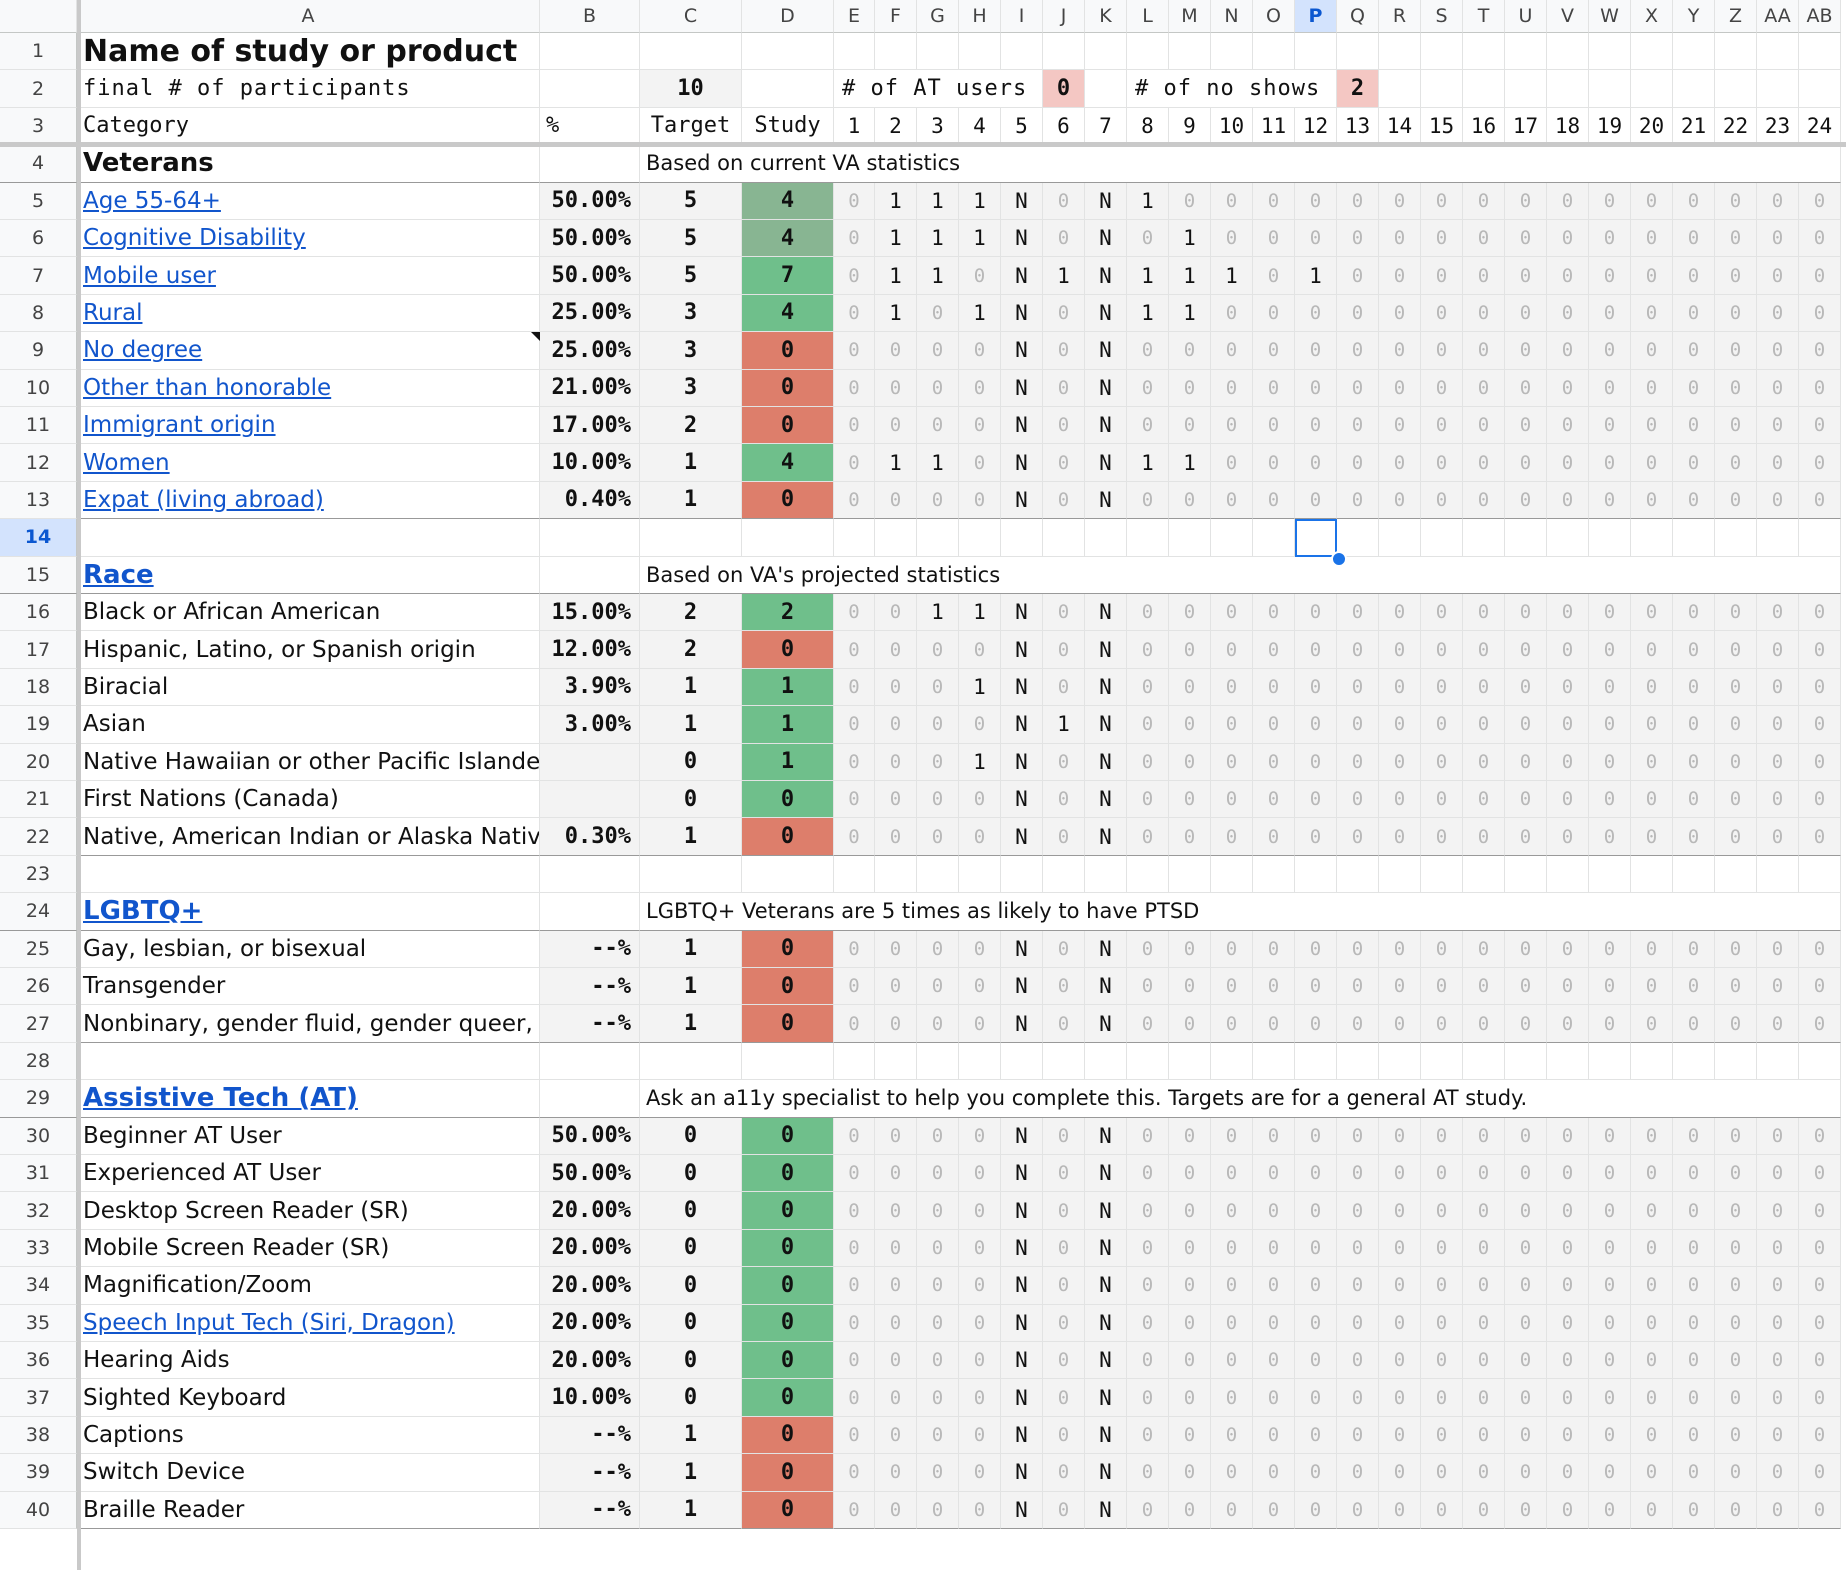  What do you see at coordinates (590, 687) in the screenshot?
I see `category-percent: 3.90%` at bounding box center [590, 687].